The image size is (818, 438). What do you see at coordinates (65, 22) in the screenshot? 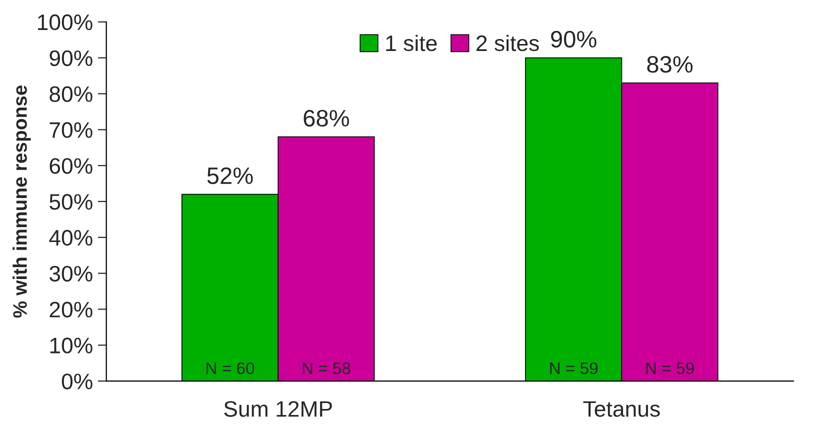
I see `y-tick-label: 100%` at bounding box center [65, 22].